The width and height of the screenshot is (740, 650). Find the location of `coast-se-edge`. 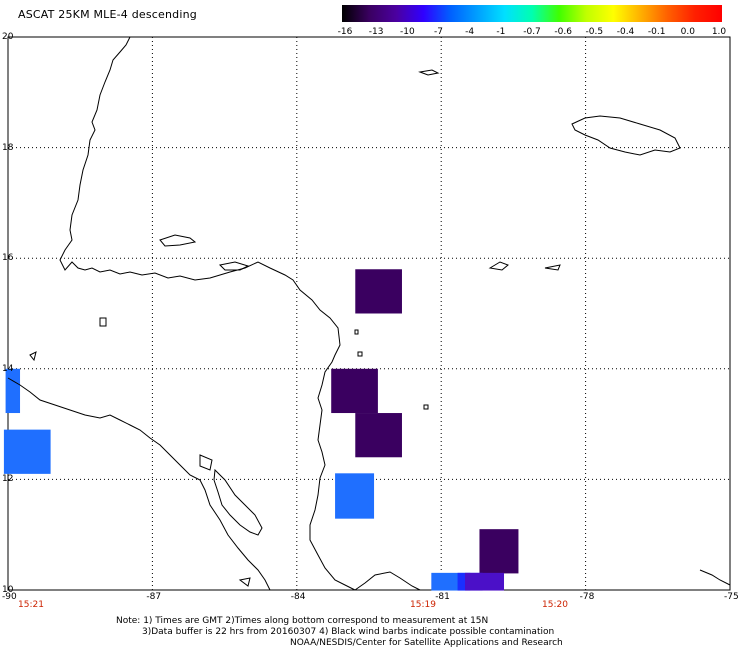

coast-se-edge is located at coordinates (715, 577).